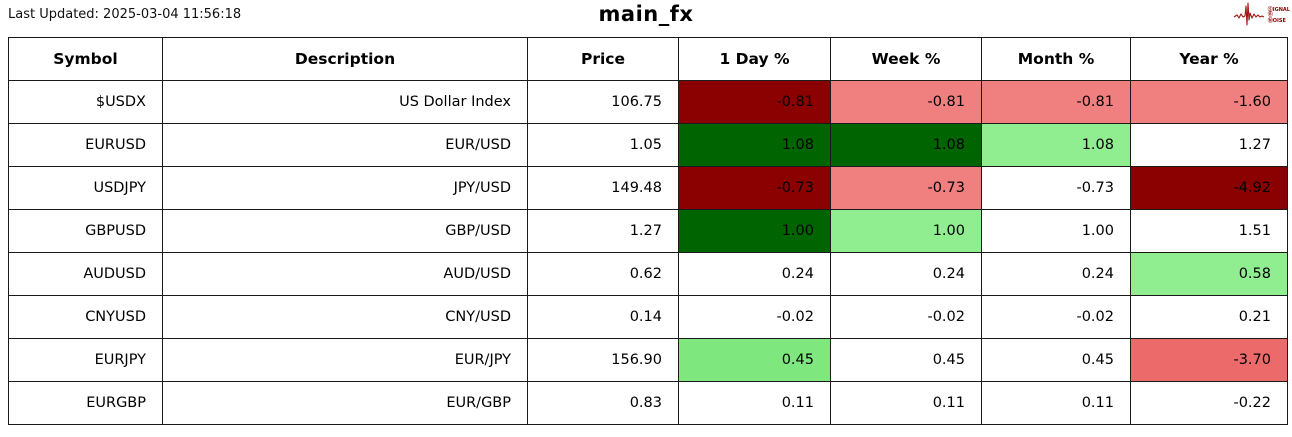  I want to click on pct-cell-month: -0.02, so click(1056, 317).